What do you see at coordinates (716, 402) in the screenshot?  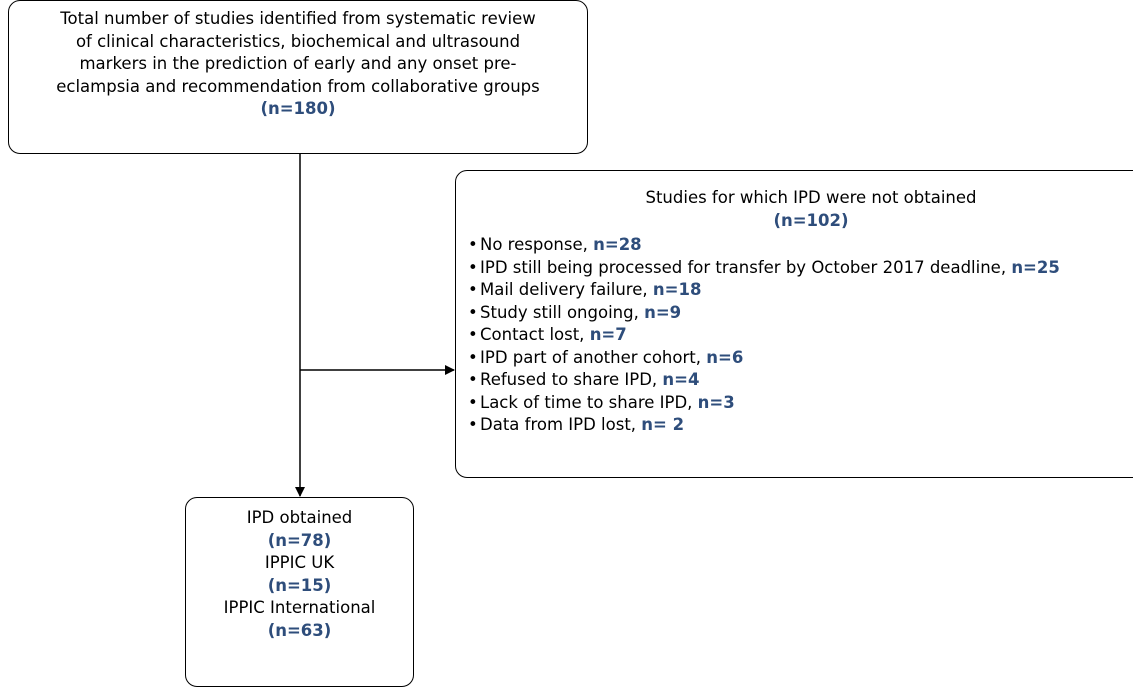 I see `item-count: n=3` at bounding box center [716, 402].